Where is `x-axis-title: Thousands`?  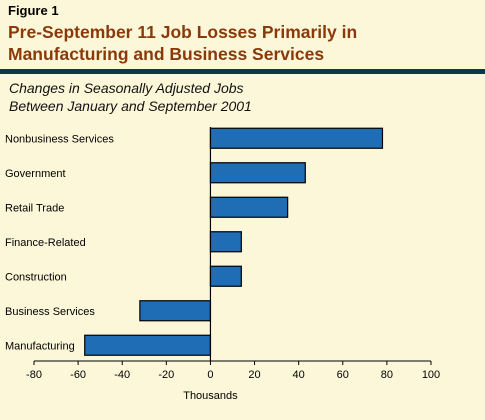 x-axis-title: Thousands is located at coordinates (210, 396).